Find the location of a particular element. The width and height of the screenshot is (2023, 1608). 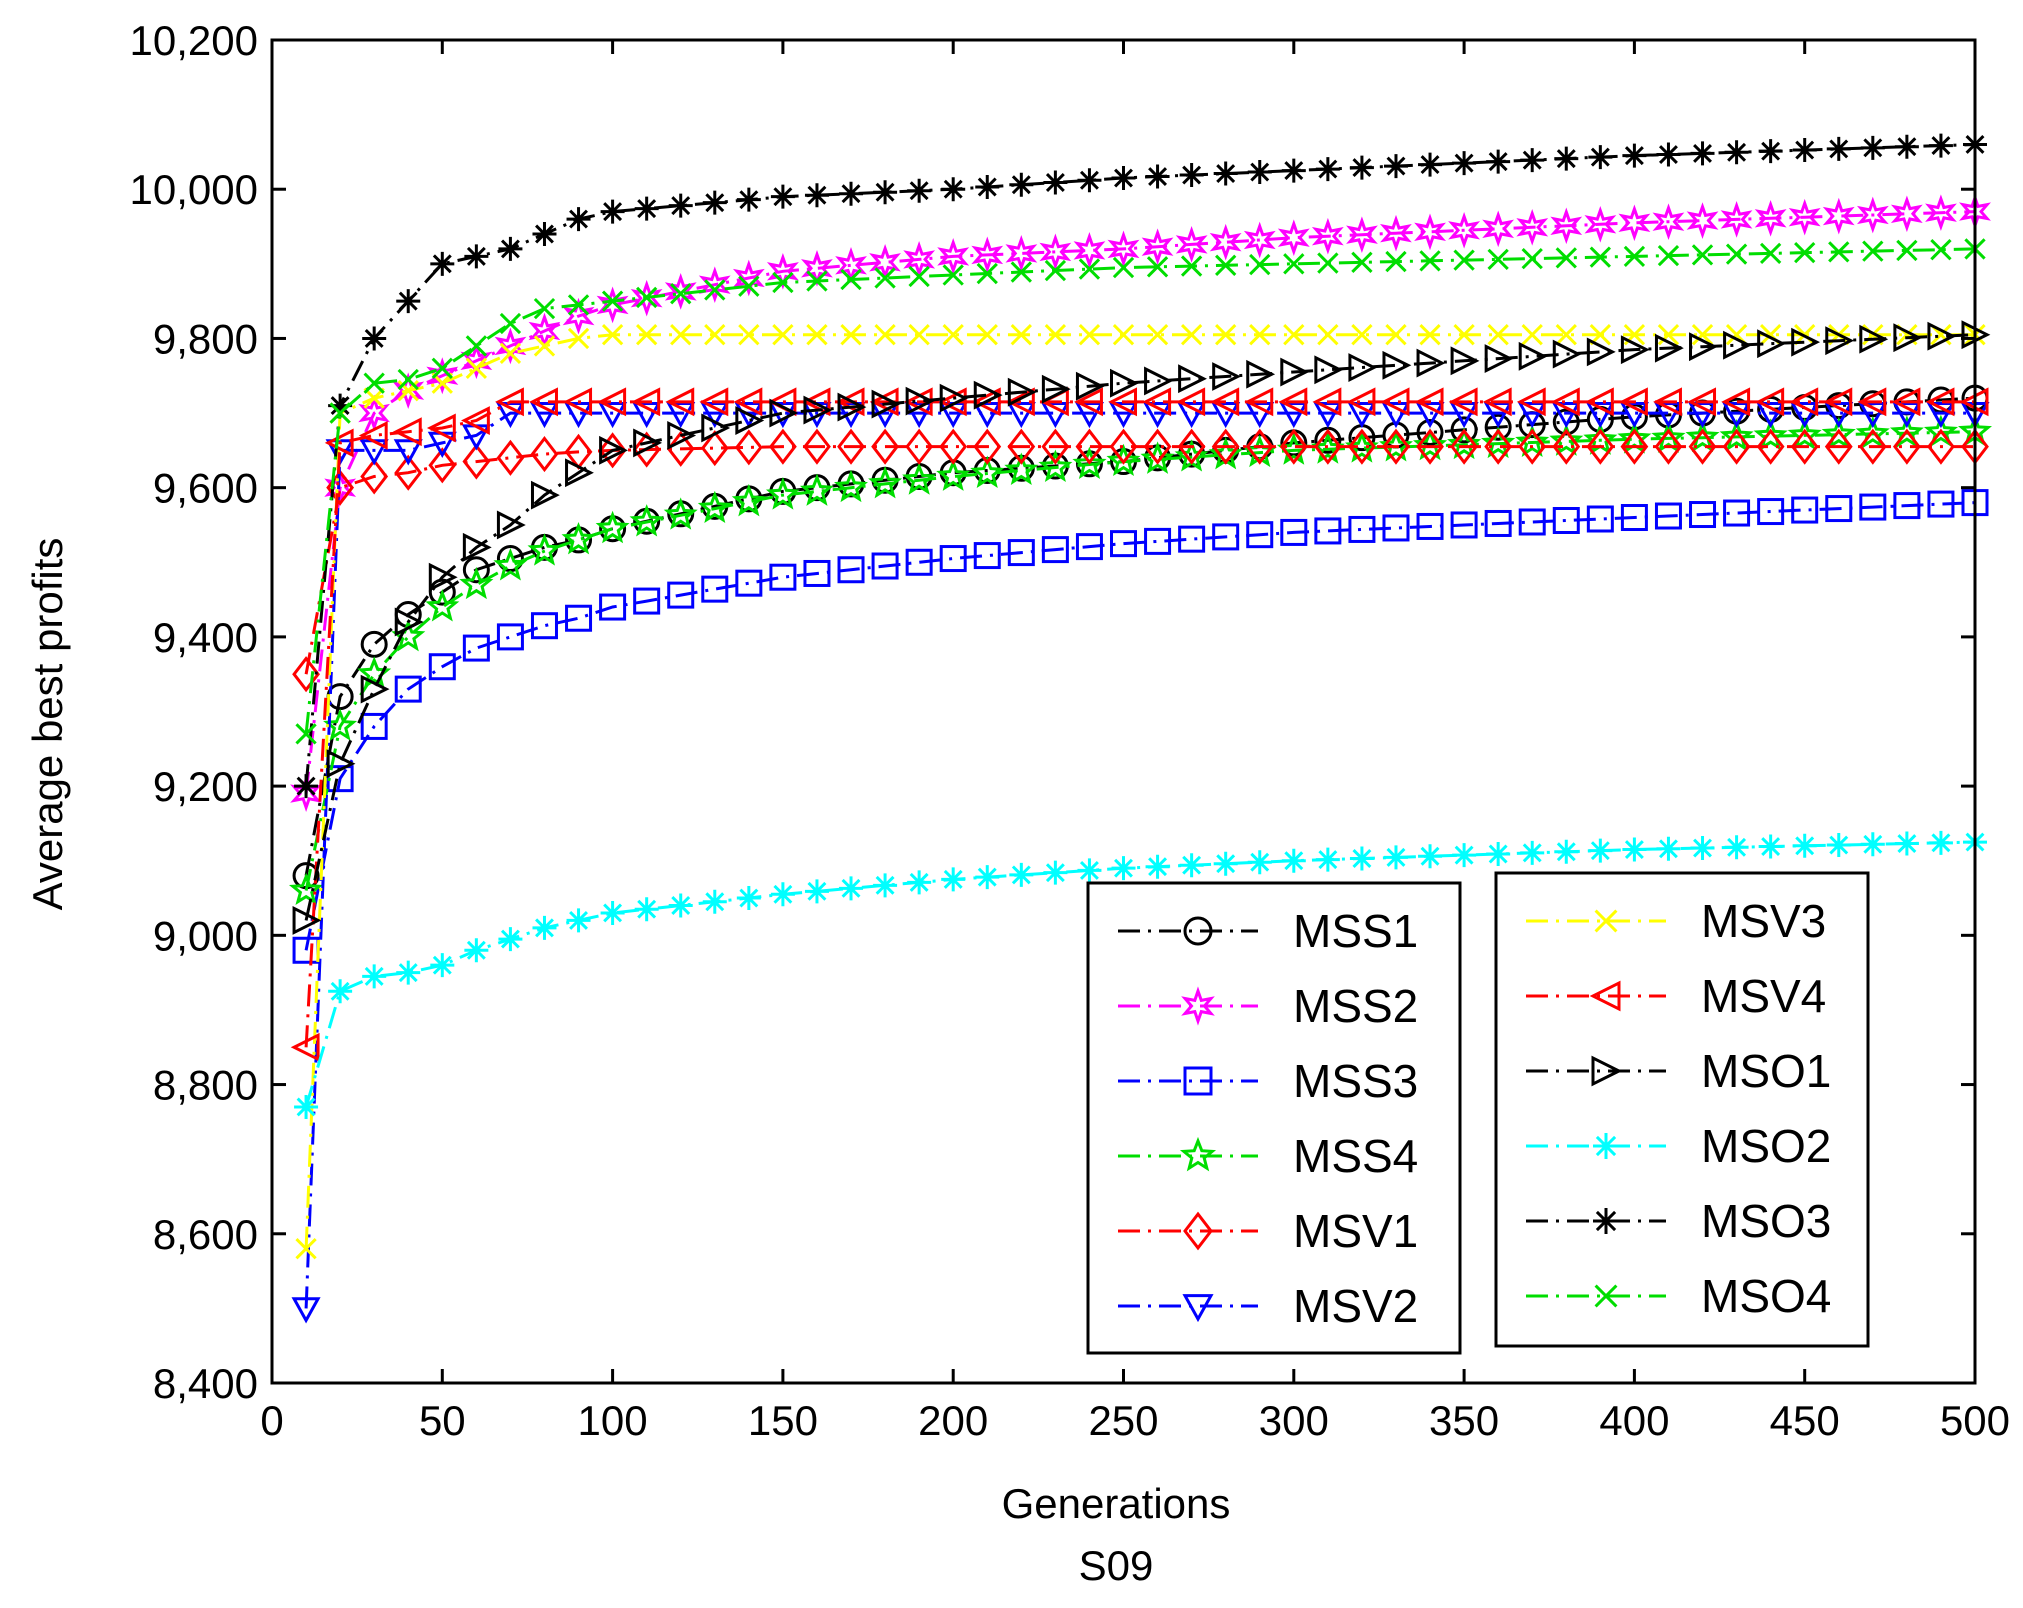

legend-label: MSV2 is located at coordinates (1355, 1306).